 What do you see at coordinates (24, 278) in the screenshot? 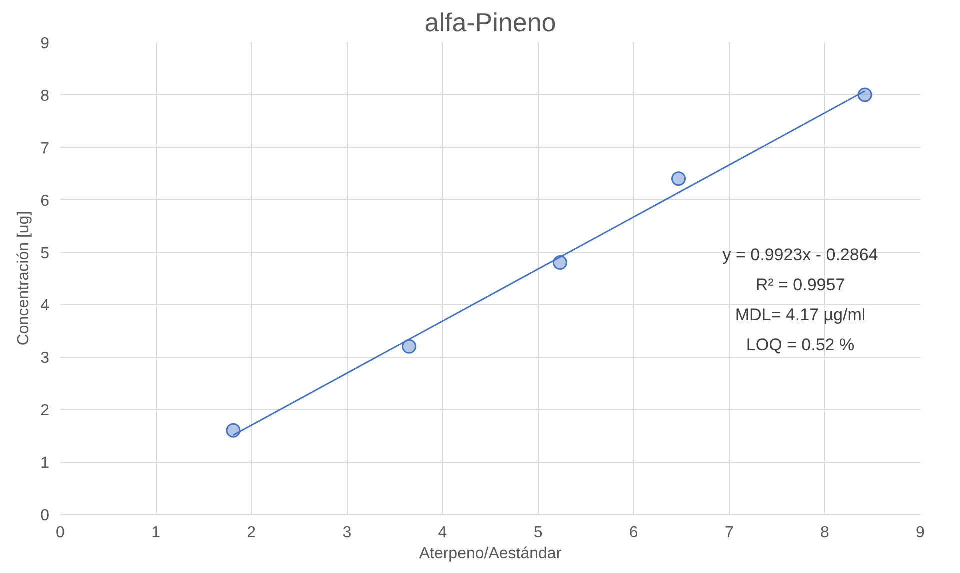
I see `y-axis-title: Concentración [ug]` at bounding box center [24, 278].